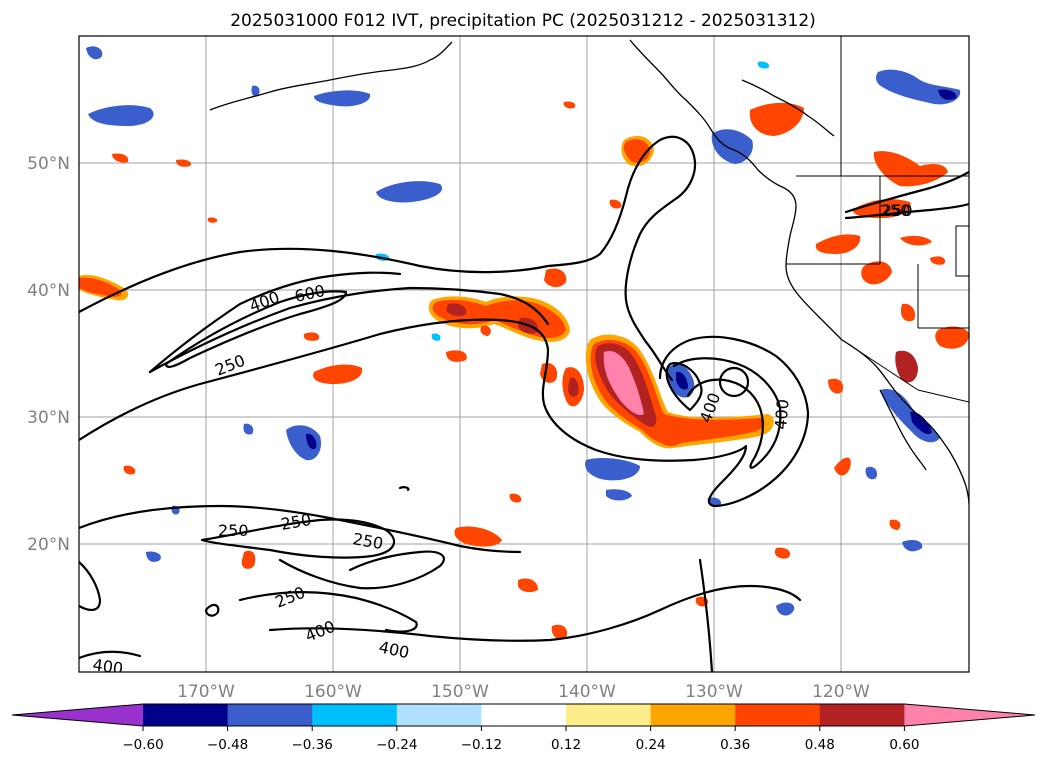 Image resolution: width=1047 pixels, height=765 pixels. What do you see at coordinates (735, 745) in the screenshot?
I see `colorbar-tick-label: 0.36` at bounding box center [735, 745].